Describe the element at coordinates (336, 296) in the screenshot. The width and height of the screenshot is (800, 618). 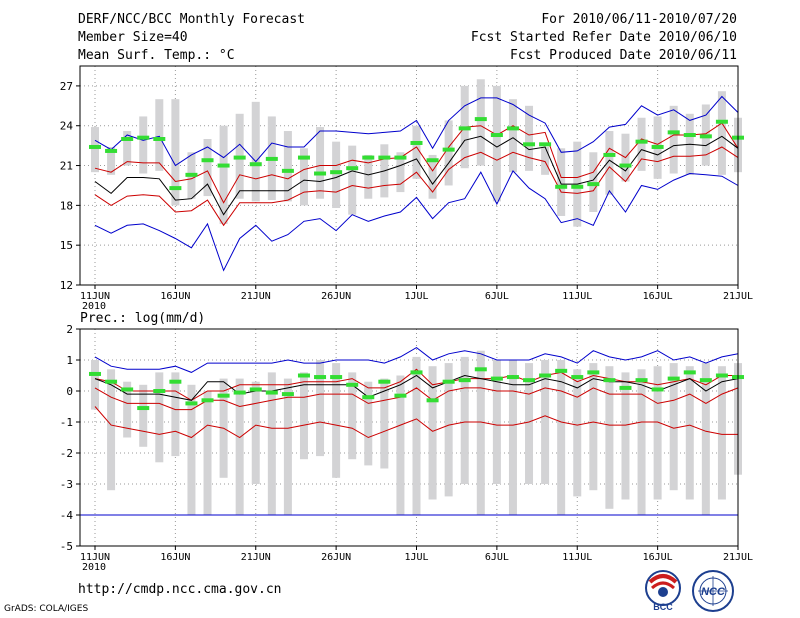
I see `panel1-xtick-label: 26JUN` at that location.